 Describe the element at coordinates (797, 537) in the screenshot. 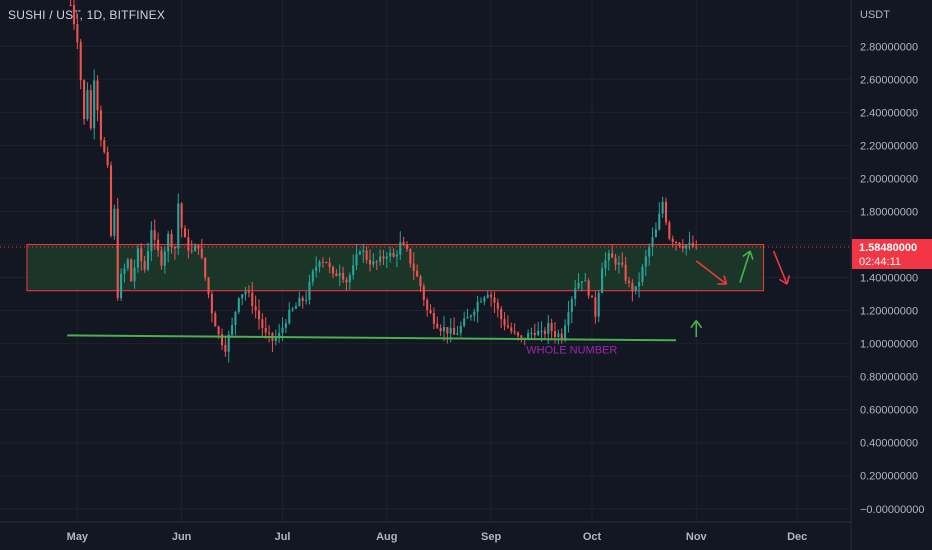

I see `time-tick-label: Dec` at that location.